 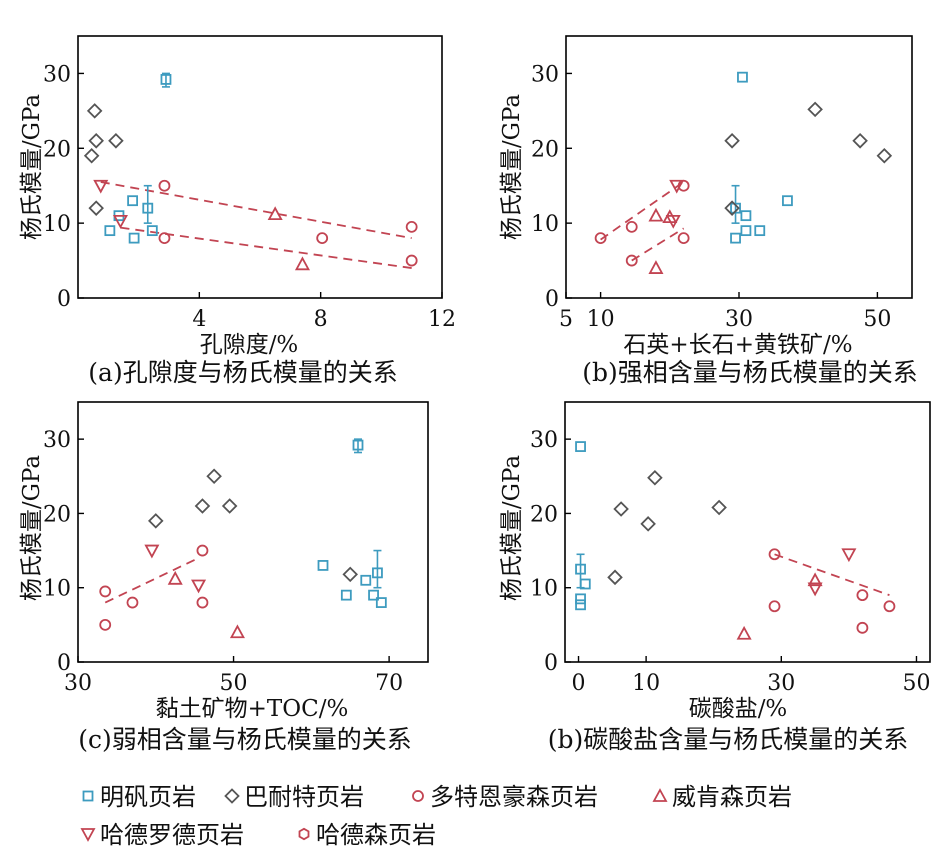 I want to click on legend-marker-triangle-up, so click(x=660, y=795).